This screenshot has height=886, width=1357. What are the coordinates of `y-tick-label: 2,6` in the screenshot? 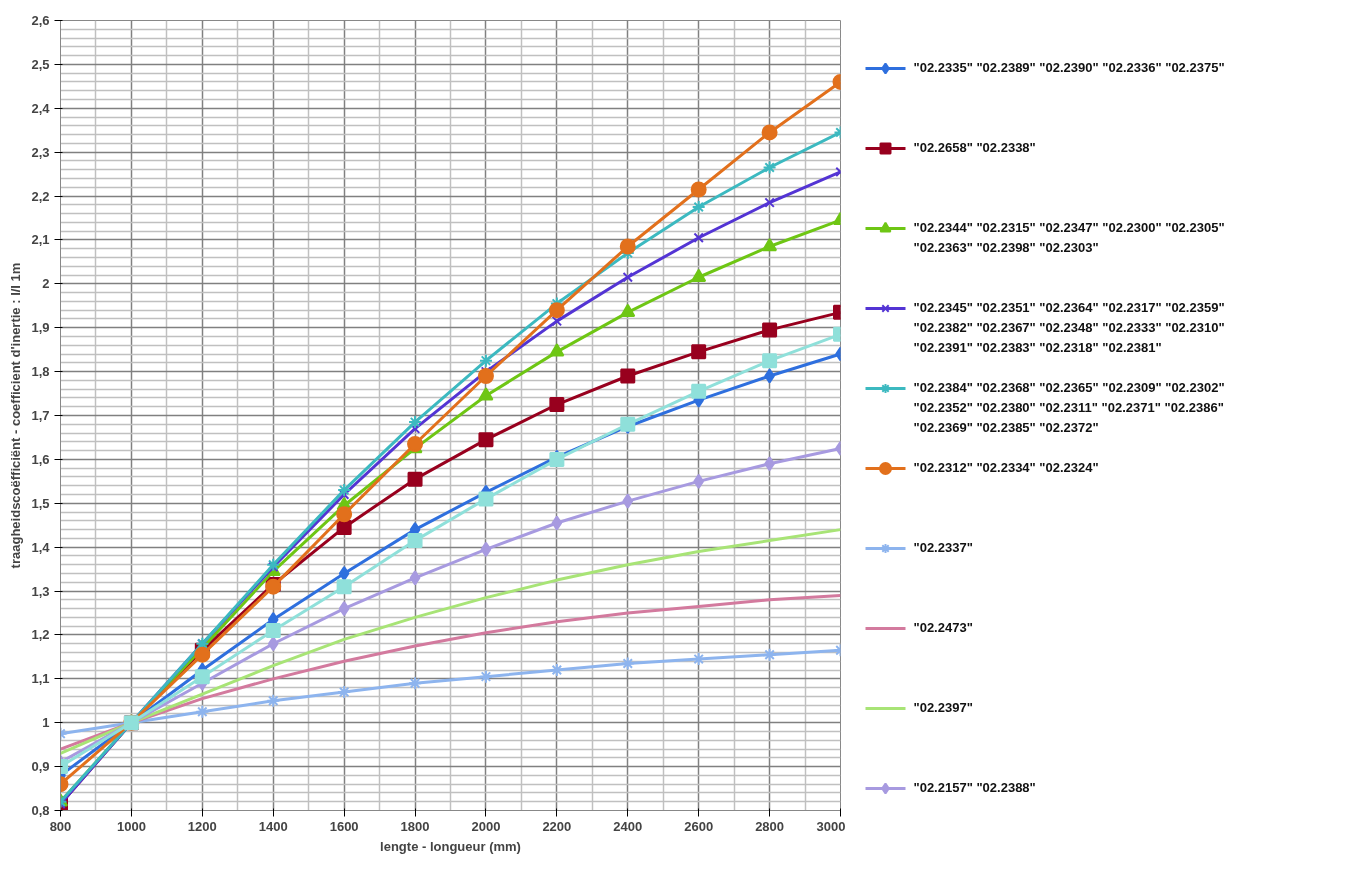 It's located at (40, 20).